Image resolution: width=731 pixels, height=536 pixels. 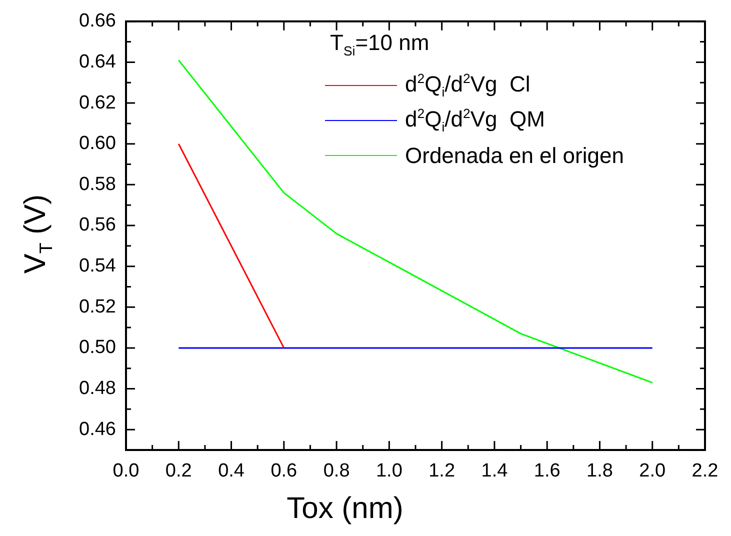 What do you see at coordinates (97, 266) in the screenshot?
I see `y-tick-label: 0.54` at bounding box center [97, 266].